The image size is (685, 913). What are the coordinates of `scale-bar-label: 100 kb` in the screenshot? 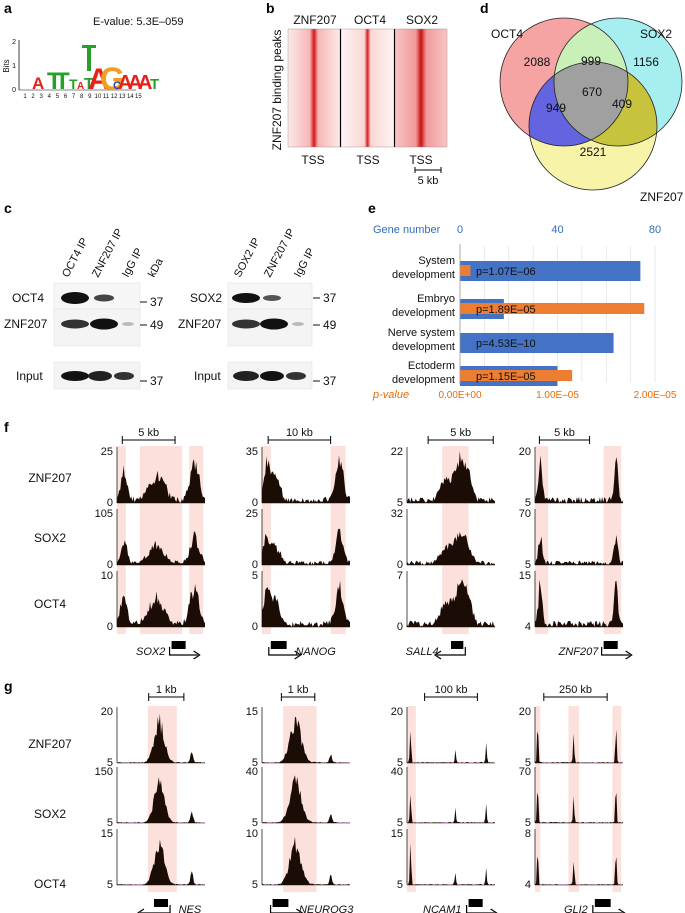 It's located at (450, 690).